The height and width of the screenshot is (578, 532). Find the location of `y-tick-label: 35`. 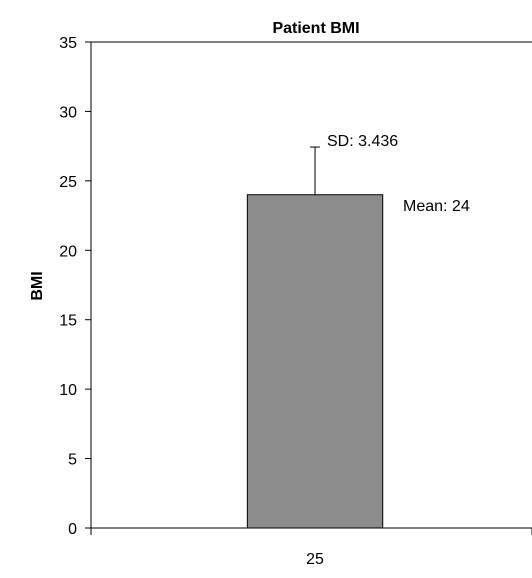

y-tick-label: 35 is located at coordinates (68, 43).